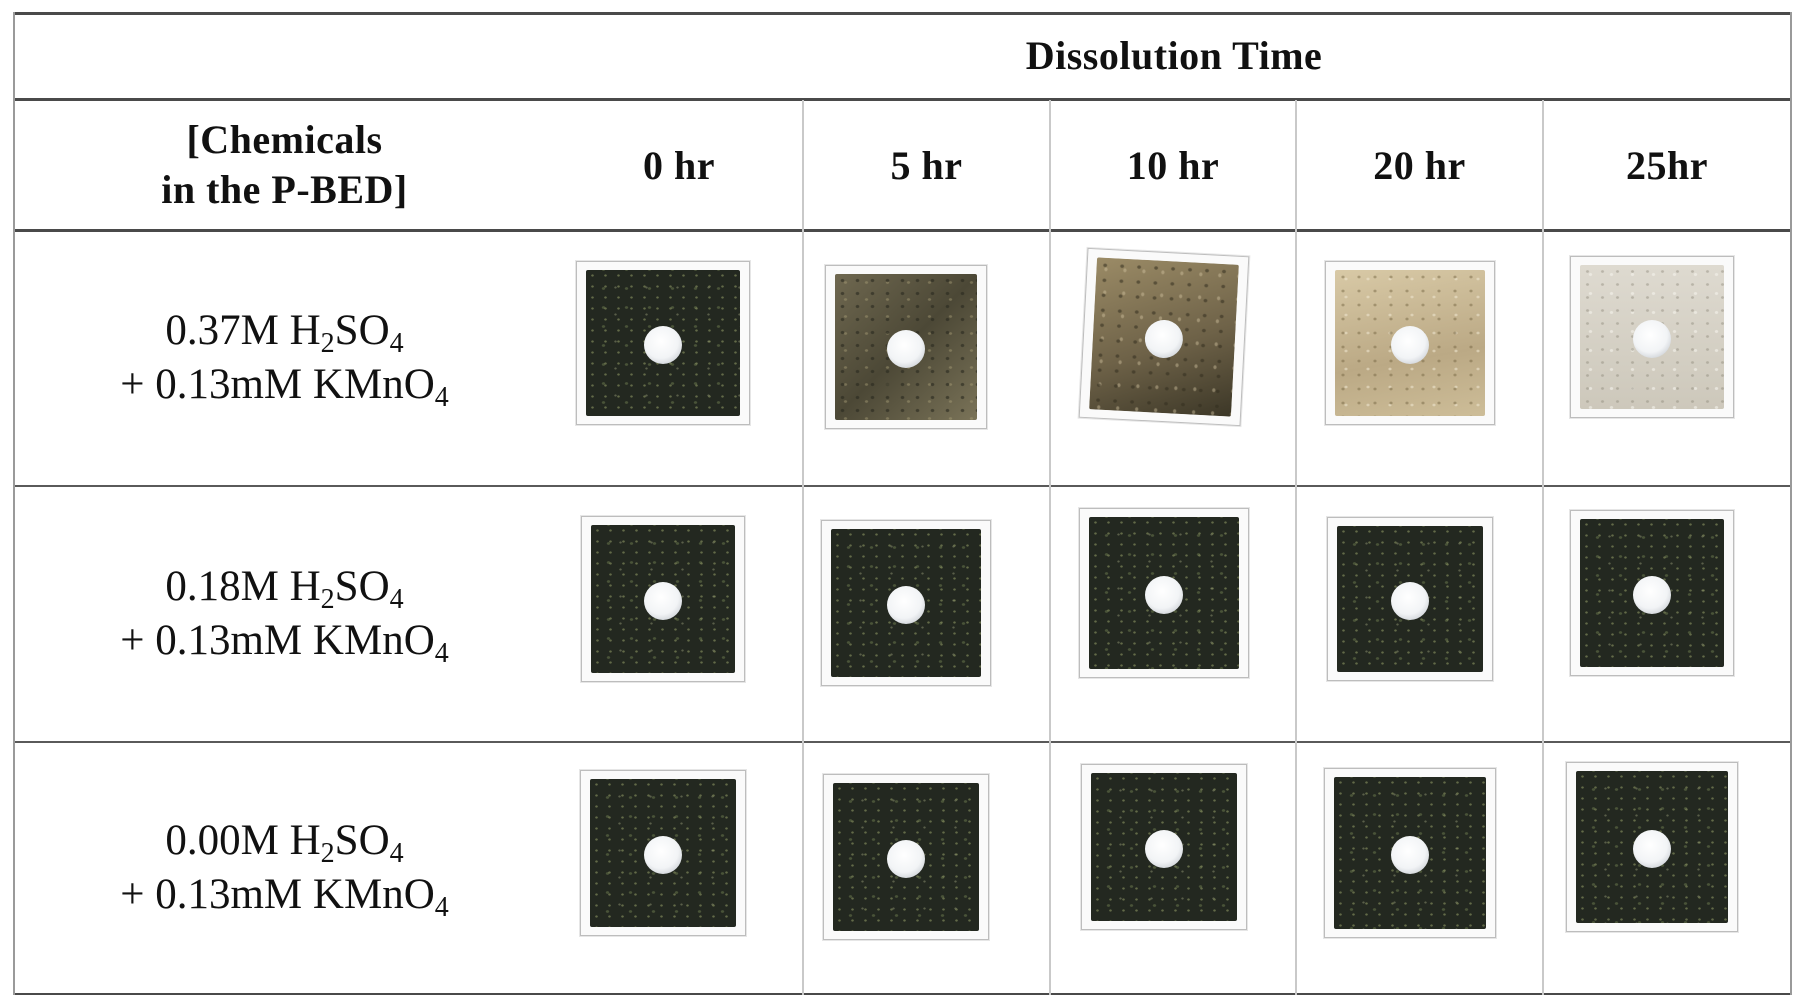 This screenshot has height=1007, width=1807. I want to click on time-header-25hr: 25hr, so click(1667, 165).